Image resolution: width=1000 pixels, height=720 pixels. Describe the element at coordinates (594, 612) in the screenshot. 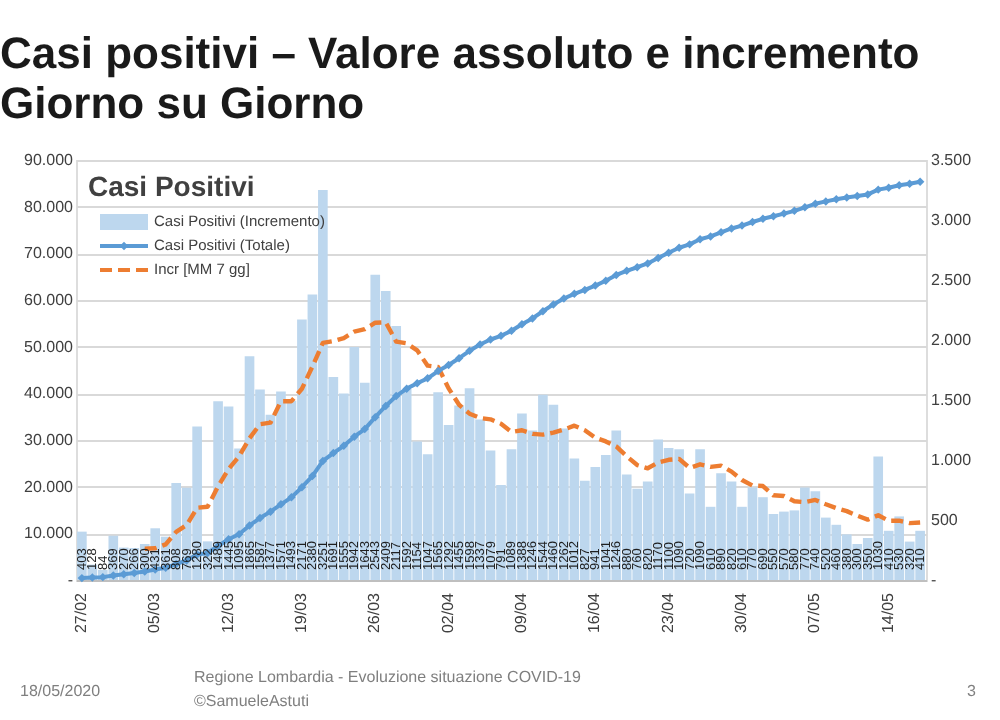

I see `x-tick-label: 16/04` at that location.